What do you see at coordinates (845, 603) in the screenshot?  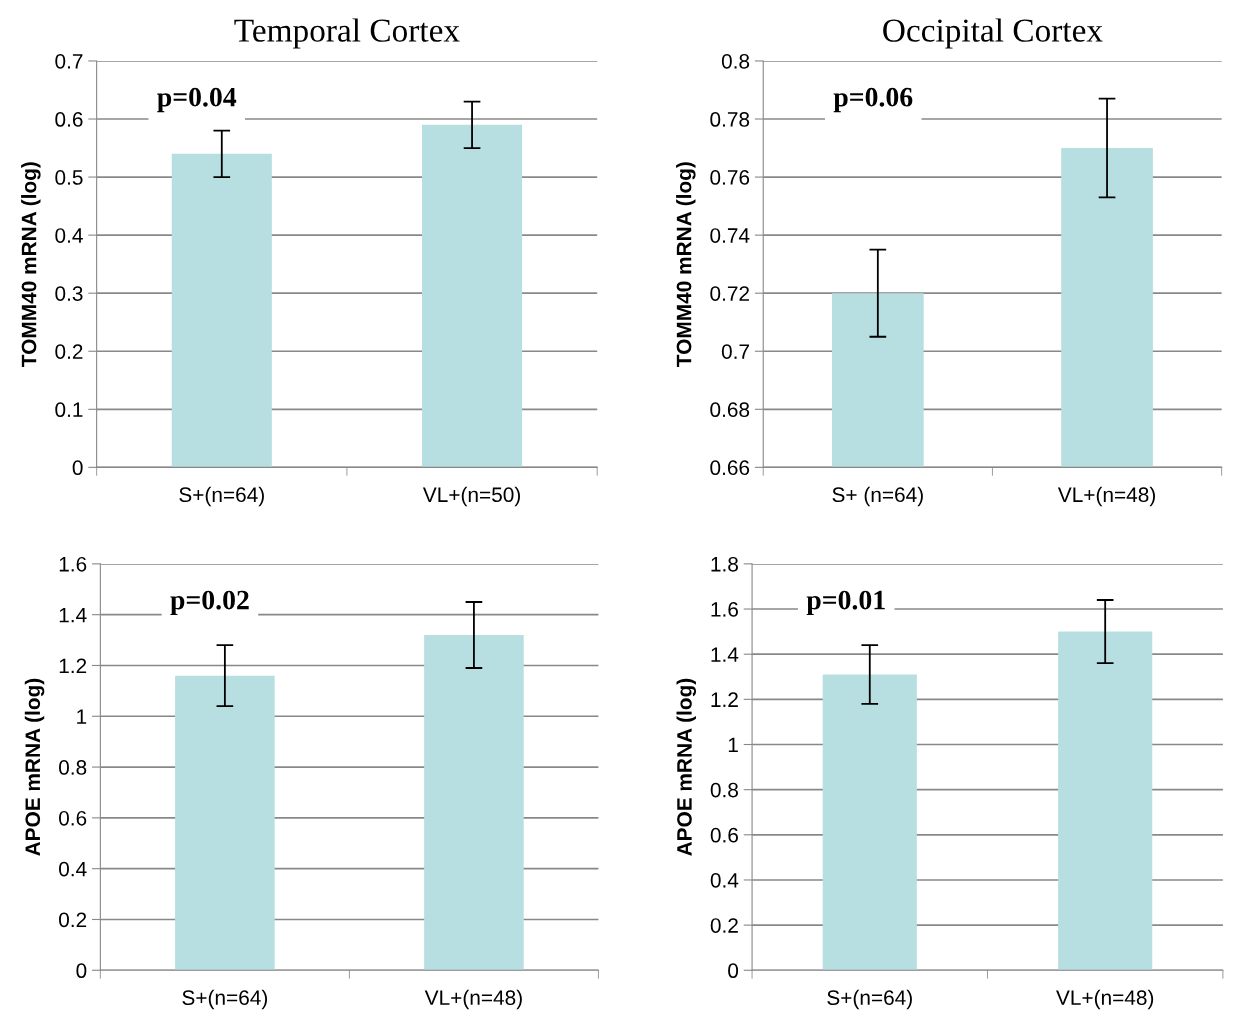 I see `annotation: p=0.01` at bounding box center [845, 603].